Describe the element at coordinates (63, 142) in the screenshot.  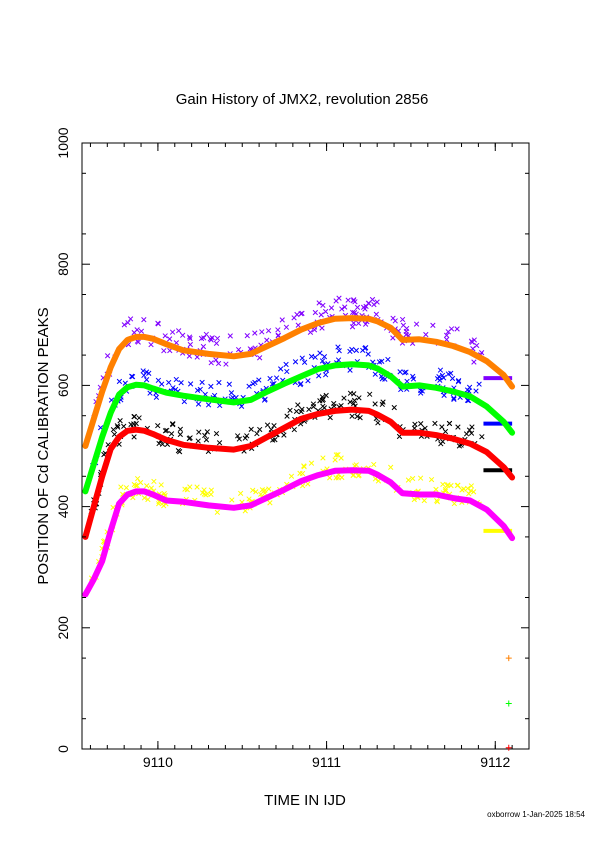
I see `y-tick-label: 1000` at that location.